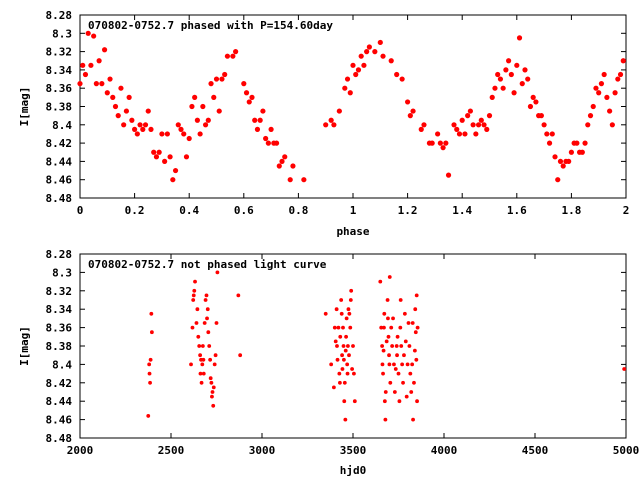 This screenshot has height=480, width=640. I want to click on x-tick-label: 0.4, so click(189, 210).